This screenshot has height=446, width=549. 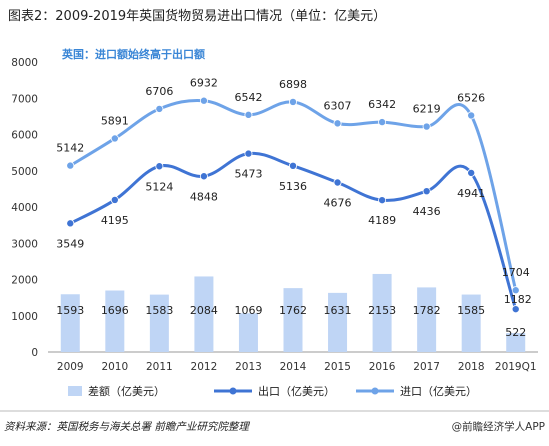 I want to click on label-import: 6526, so click(x=471, y=97).